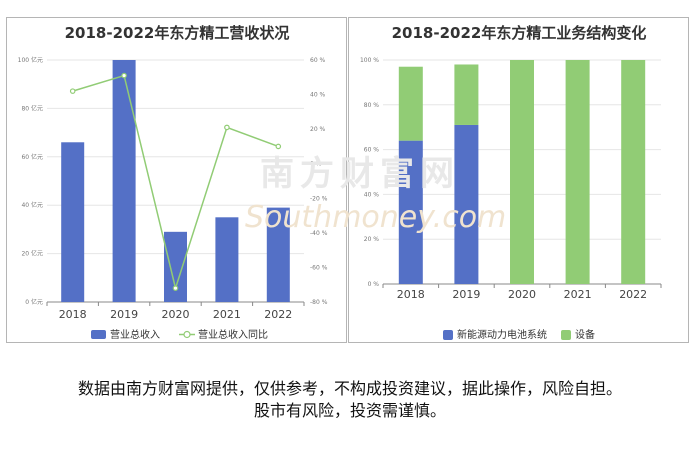 This screenshot has height=467, width=700. What do you see at coordinates (319, 198) in the screenshot?
I see `y-right-tick-label: -20 %` at bounding box center [319, 198].